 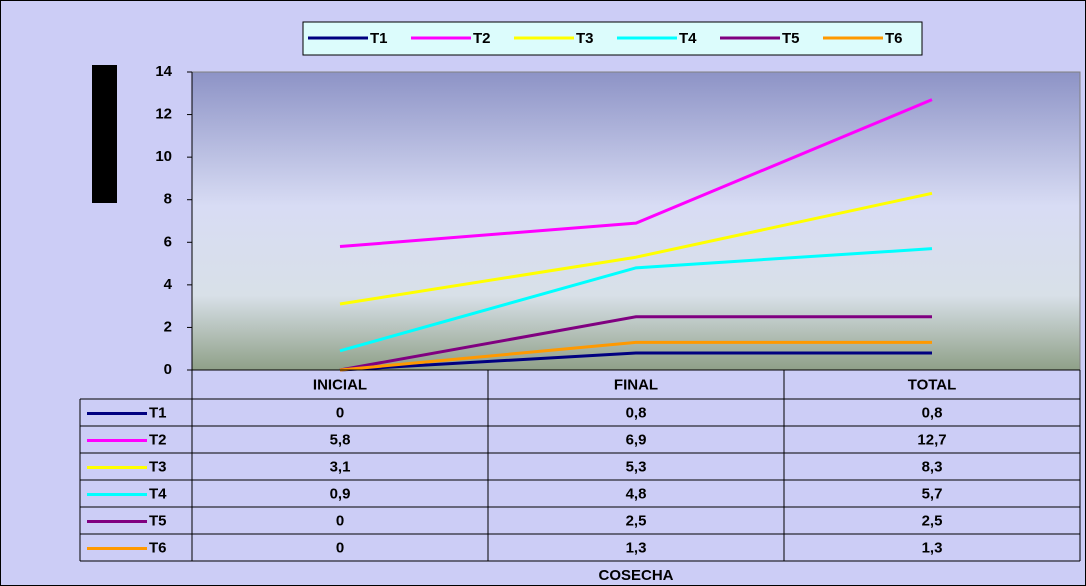 What do you see at coordinates (104, 134) in the screenshot?
I see `y-axis-title-box` at bounding box center [104, 134].